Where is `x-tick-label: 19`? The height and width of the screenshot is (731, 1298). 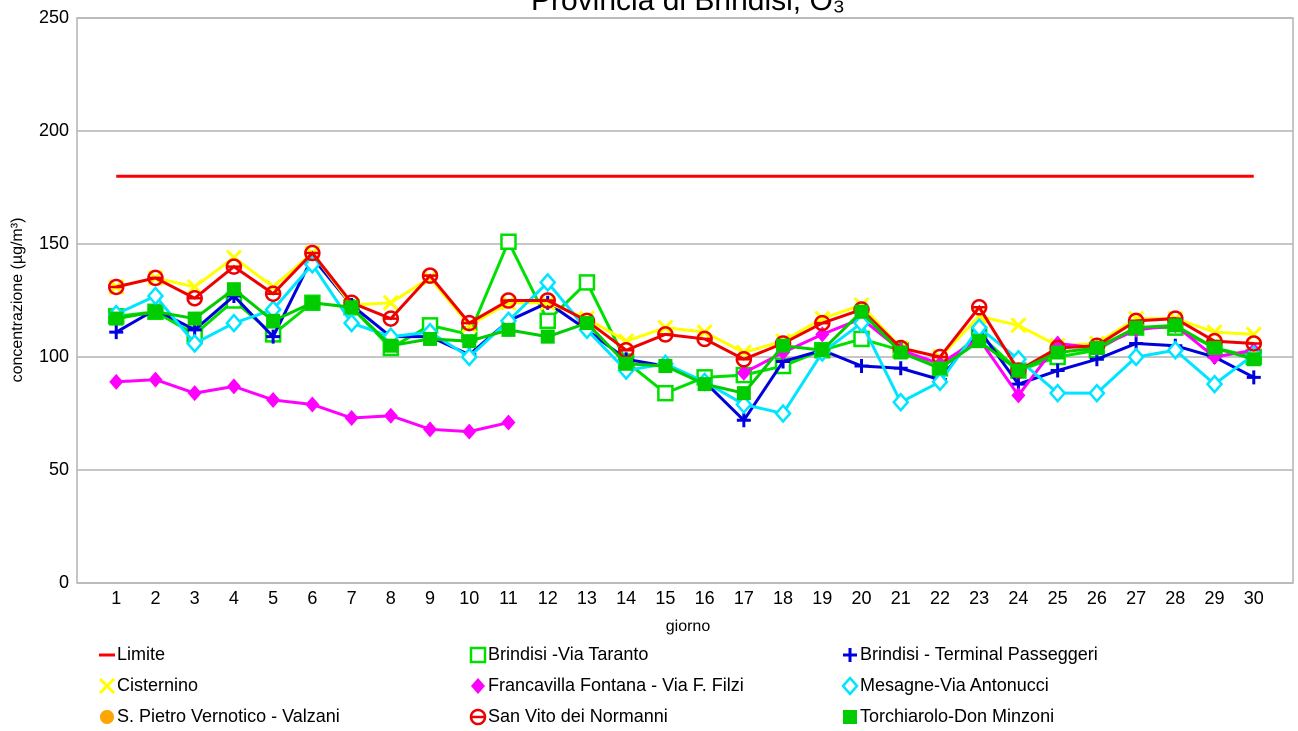
x-tick-label: 19 is located at coordinates (822, 598).